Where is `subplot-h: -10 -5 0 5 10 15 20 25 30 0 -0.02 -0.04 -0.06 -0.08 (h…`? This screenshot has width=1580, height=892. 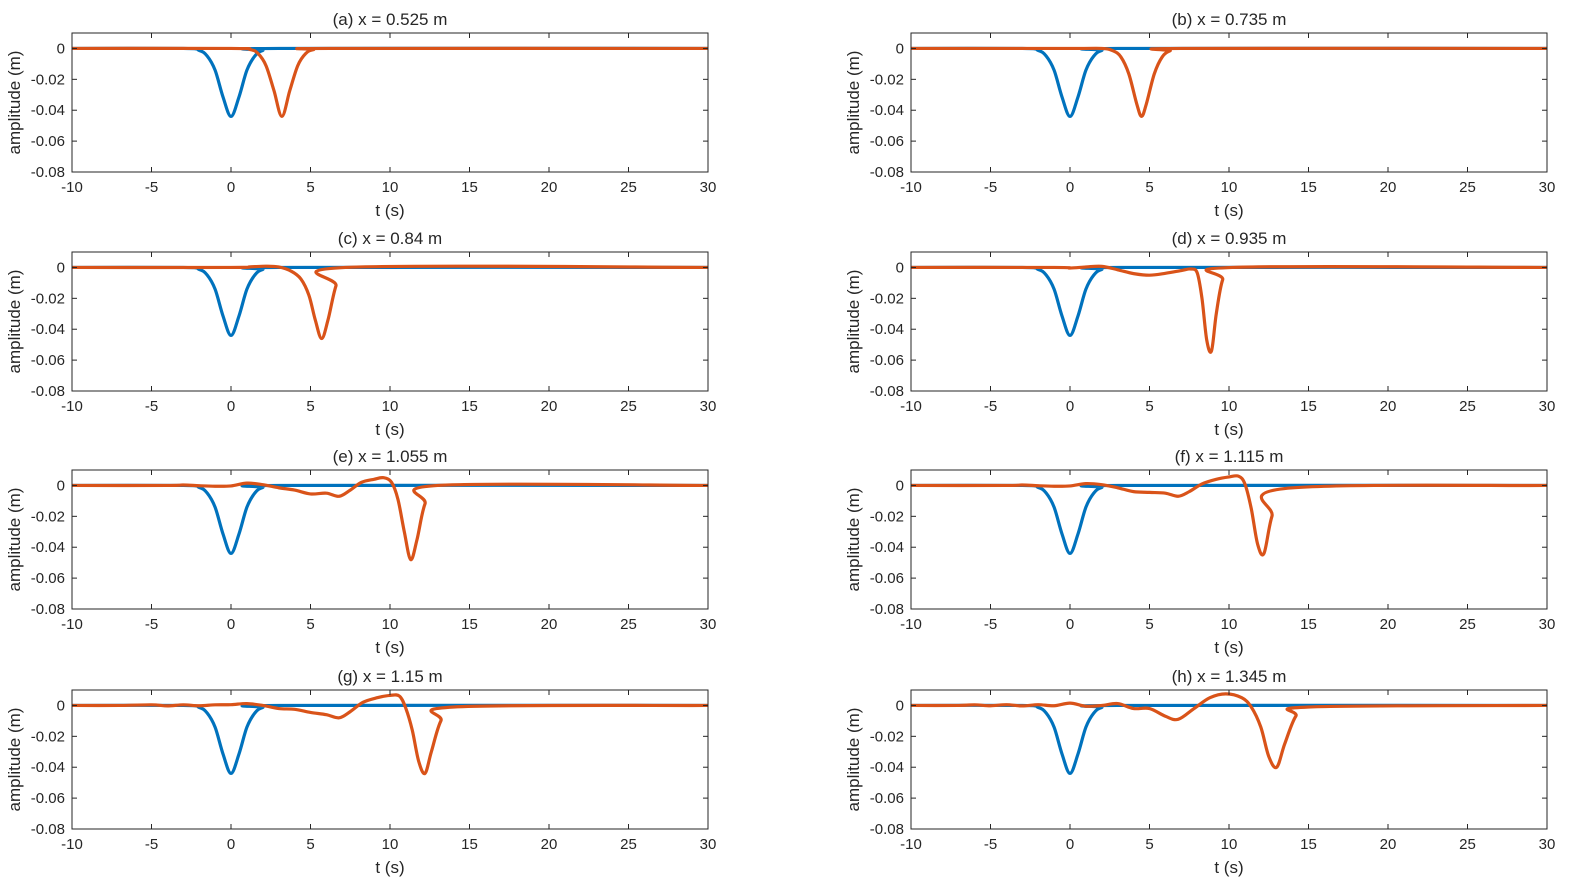
subplot-h: -10 -5 0 5 10 15 20 25 30 0 -0.02 -0.04 -0.06 -0.08 (h… is located at coordinates (1199, 772).